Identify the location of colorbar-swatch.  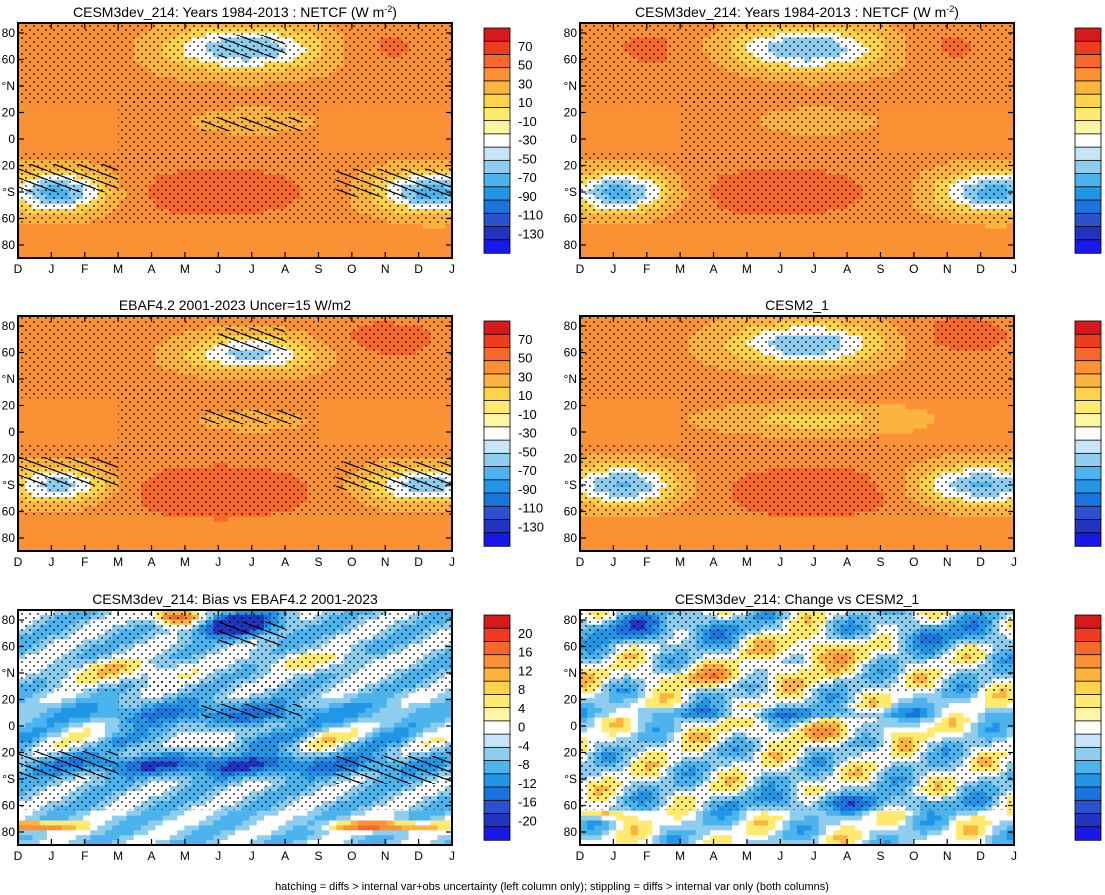
(497, 154).